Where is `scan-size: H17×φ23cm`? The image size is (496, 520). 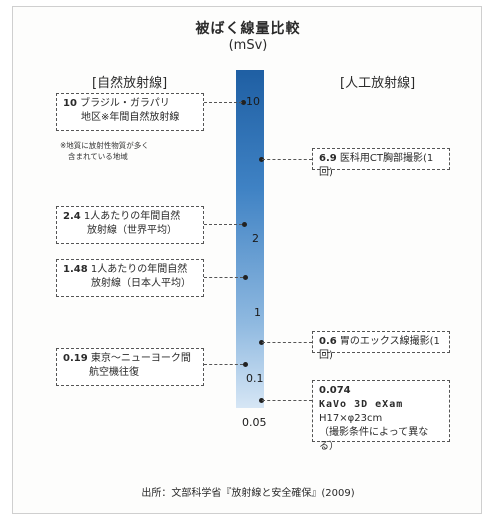
scan-size: H17×φ23cm is located at coordinates (351, 418).